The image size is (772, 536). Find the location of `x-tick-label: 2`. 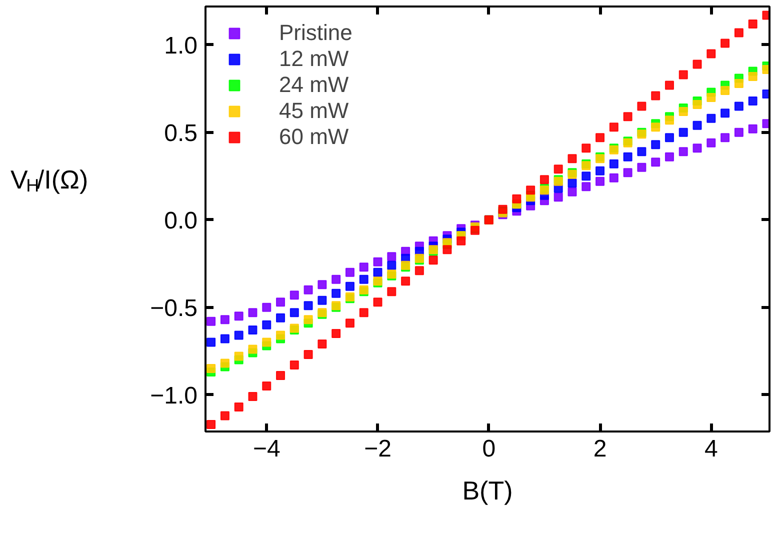

x-tick-label: 2 is located at coordinates (600, 449).